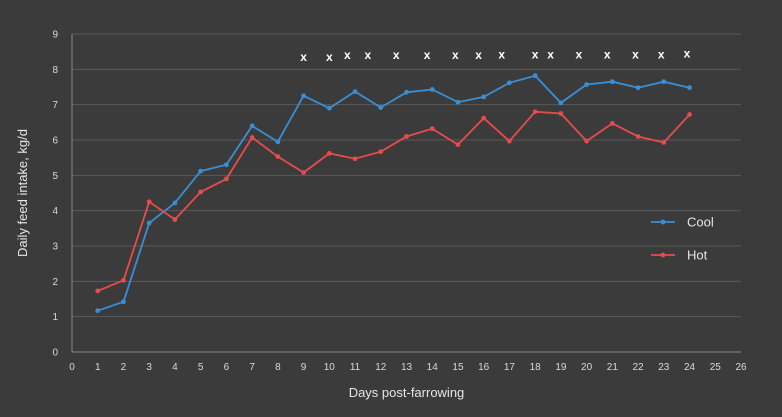  What do you see at coordinates (381, 367) in the screenshot?
I see `x-tick-label: 12` at bounding box center [381, 367].